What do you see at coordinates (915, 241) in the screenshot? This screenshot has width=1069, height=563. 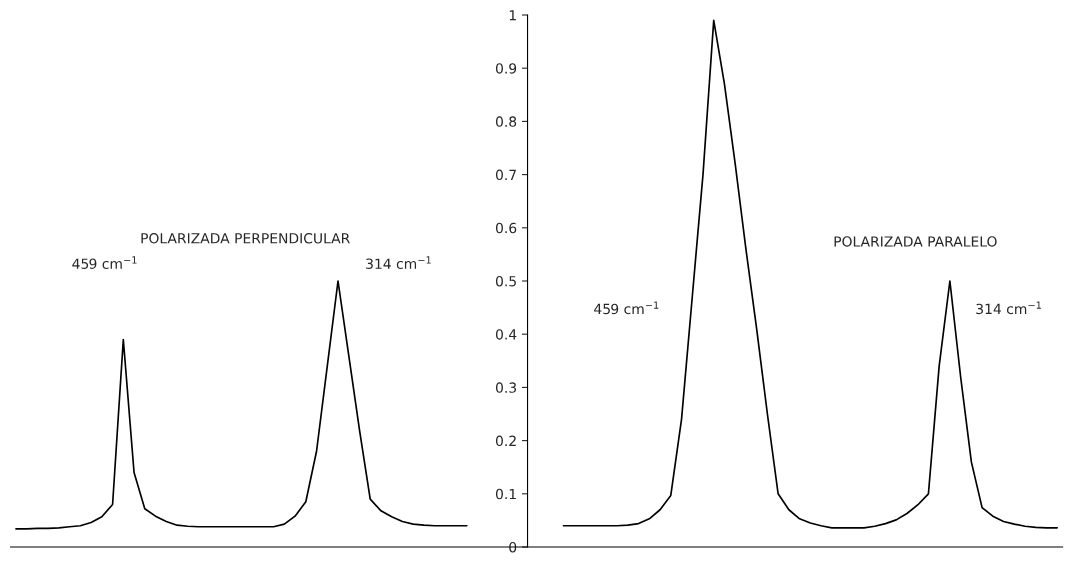 I see `annotation: POLARIZADA PARALELO` at bounding box center [915, 241].